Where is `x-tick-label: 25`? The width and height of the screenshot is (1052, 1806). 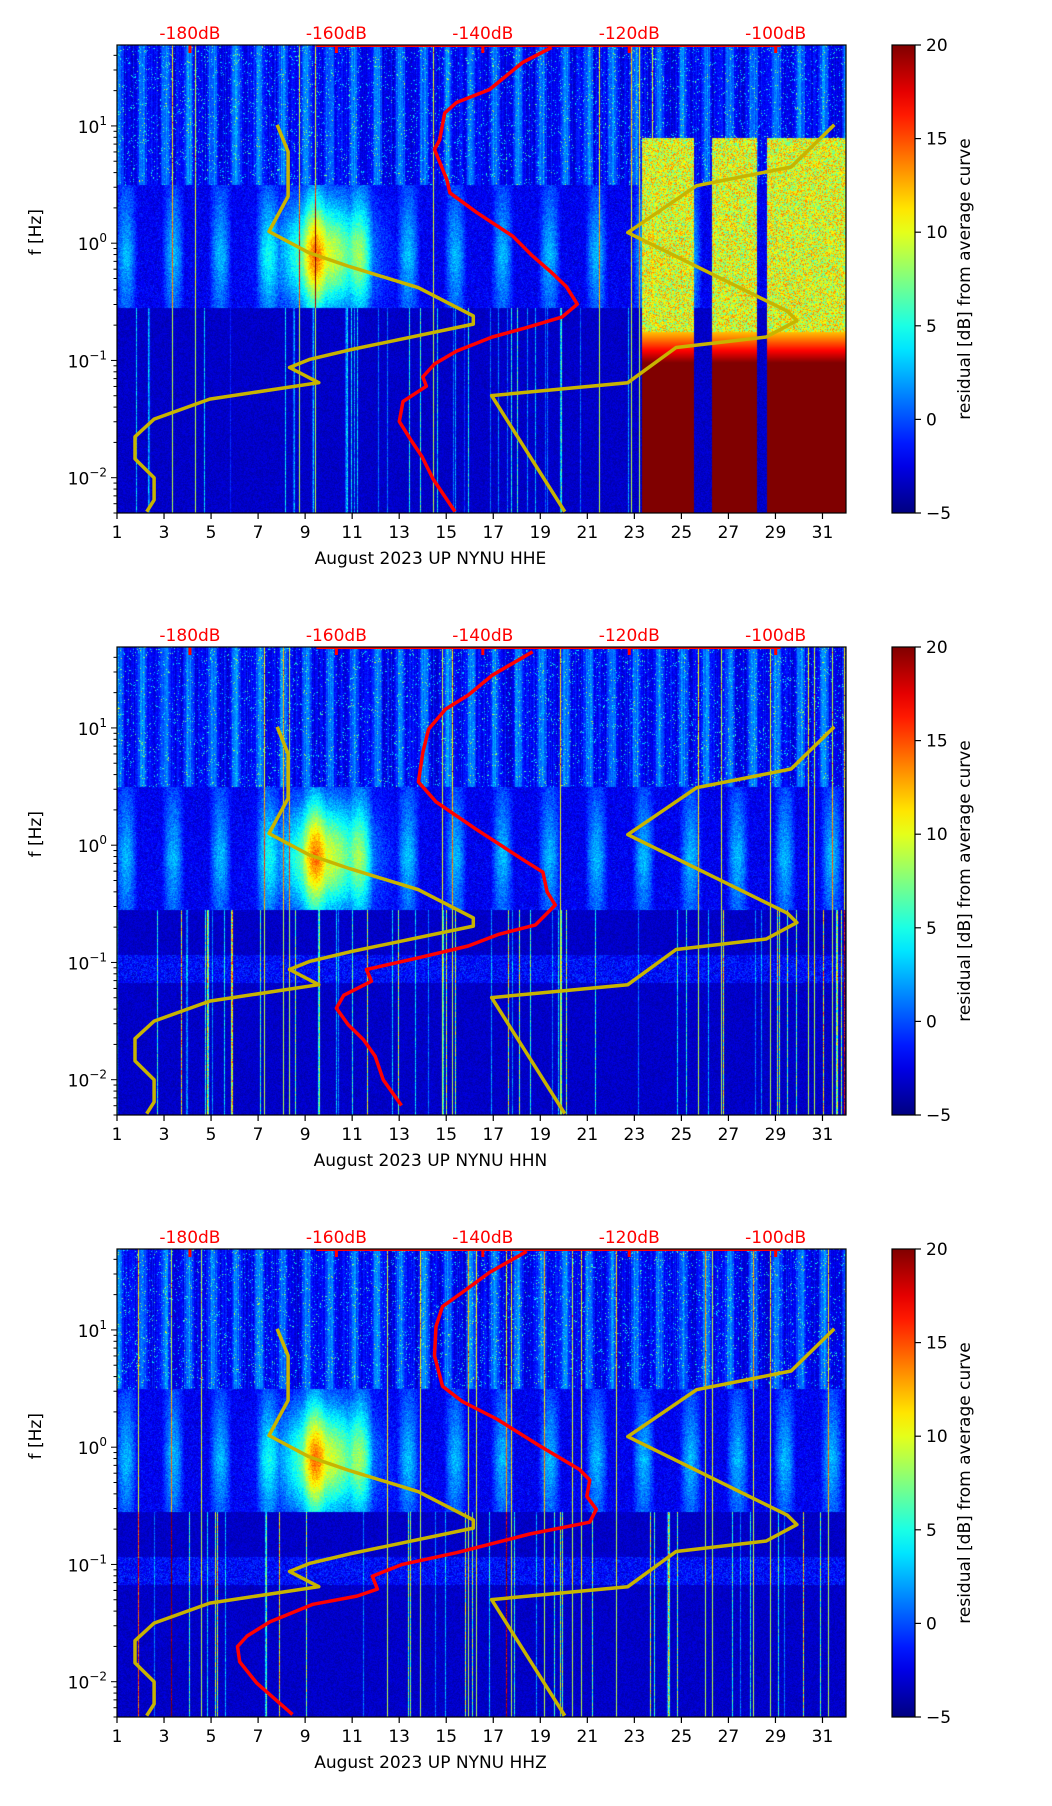
x-tick-label: 25 is located at coordinates (682, 1135).